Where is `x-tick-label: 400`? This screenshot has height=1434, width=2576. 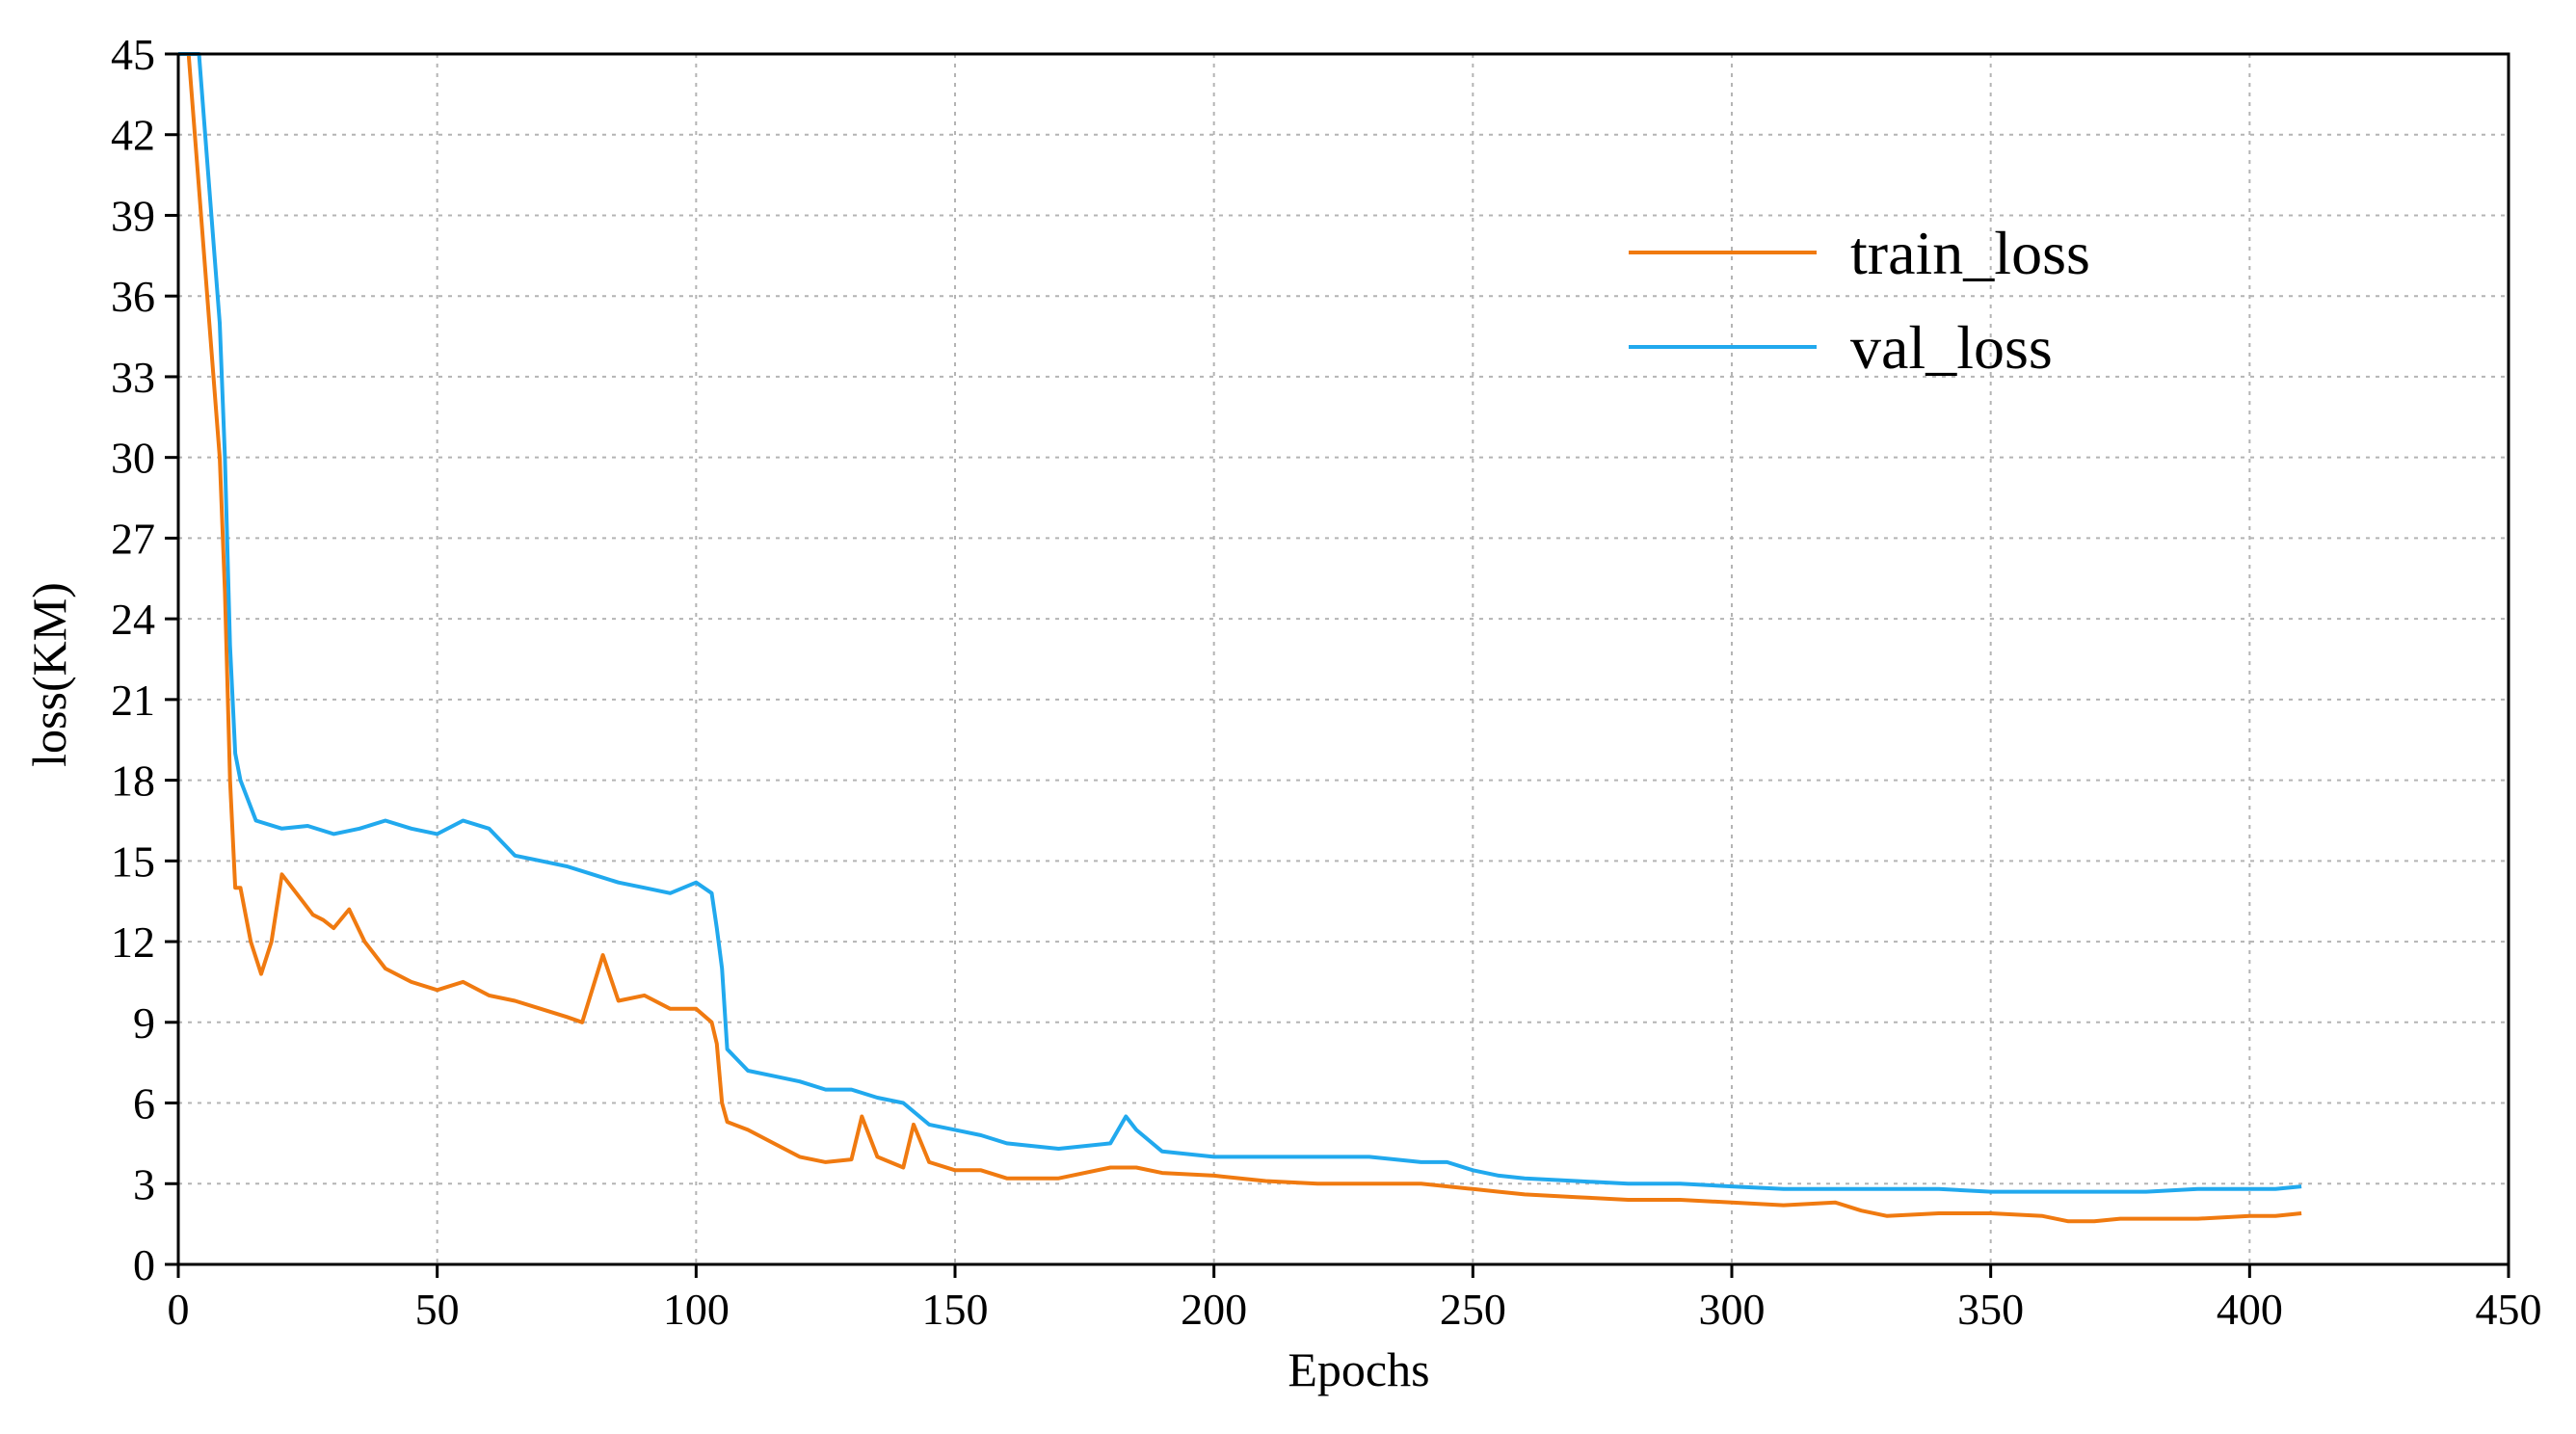
x-tick-label: 400 is located at coordinates (2250, 1310).